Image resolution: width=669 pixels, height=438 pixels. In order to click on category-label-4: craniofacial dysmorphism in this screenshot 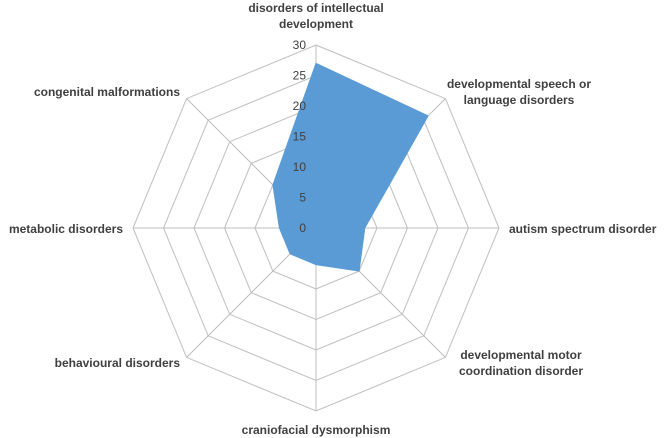, I will do `click(316, 430)`.